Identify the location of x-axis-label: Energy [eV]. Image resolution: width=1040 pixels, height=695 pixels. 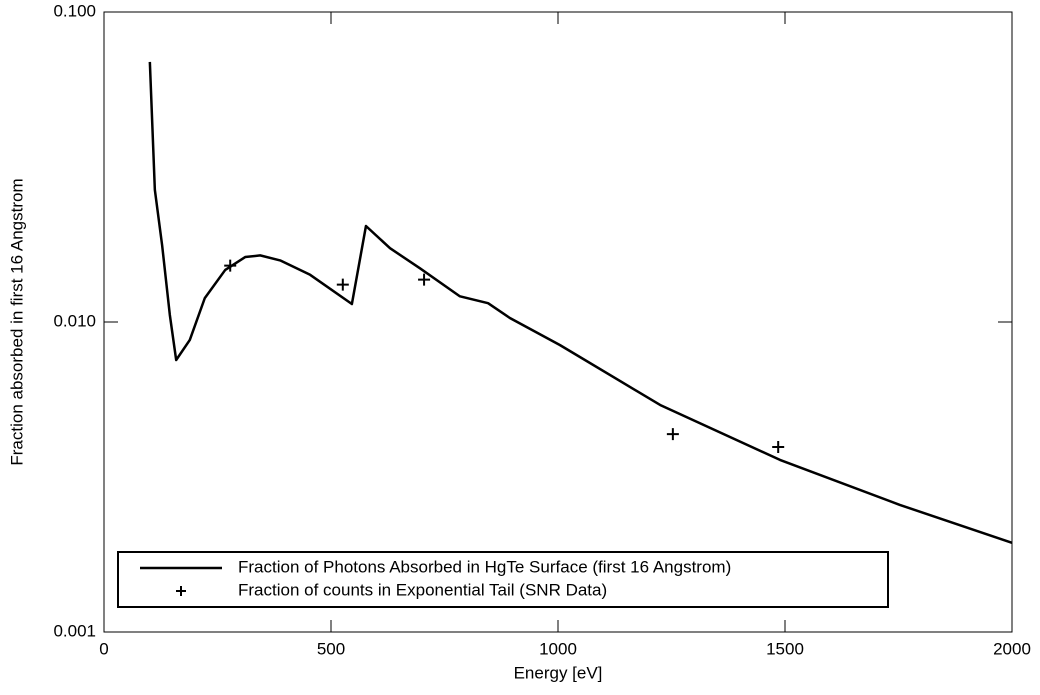
(558, 672).